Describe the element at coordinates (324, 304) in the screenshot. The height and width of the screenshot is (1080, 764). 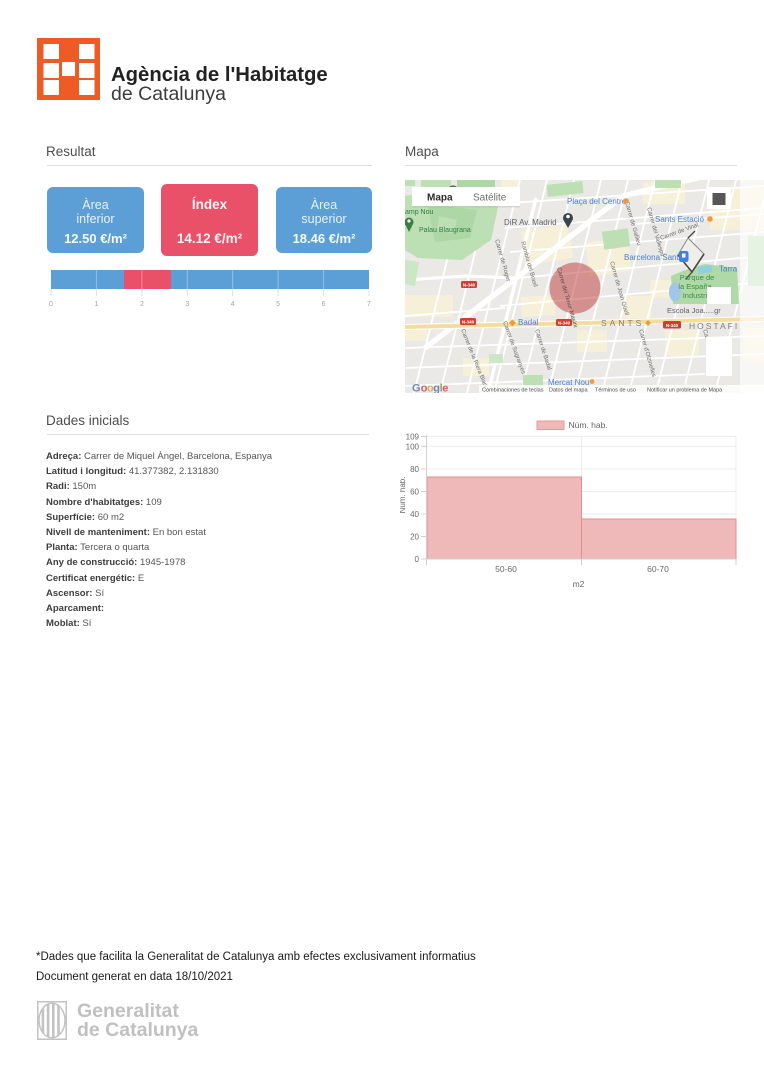
I see `svg-text: 6` at that location.